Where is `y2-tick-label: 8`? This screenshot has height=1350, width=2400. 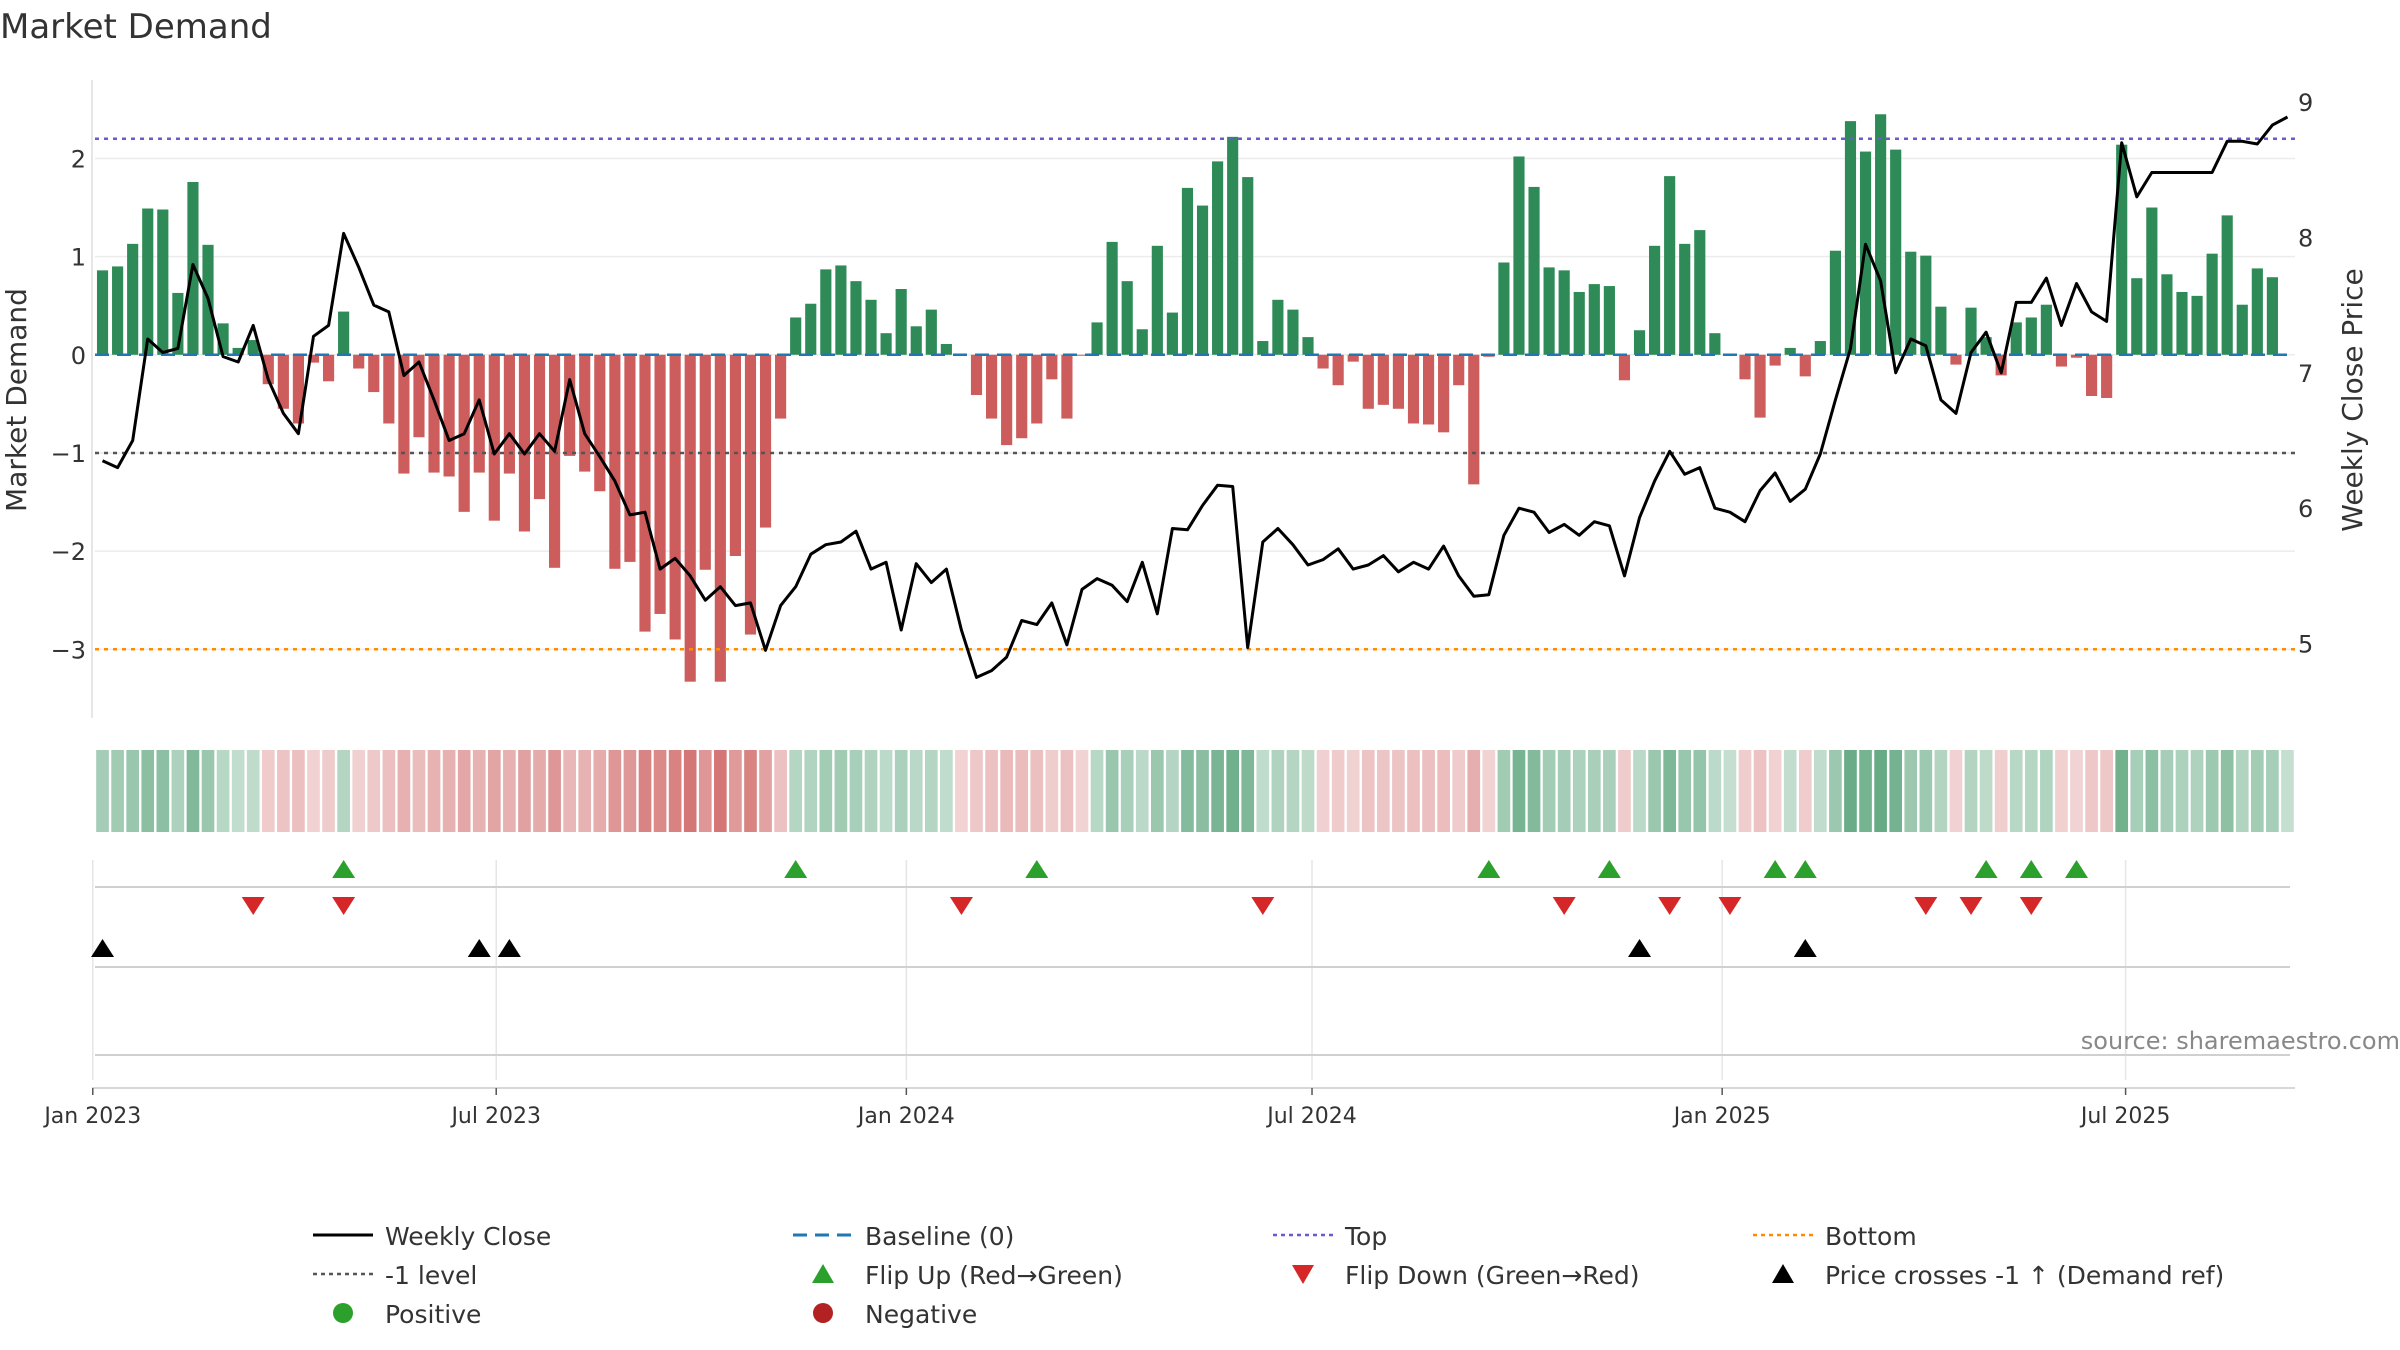
y2-tick-label: 8 is located at coordinates (2305, 238).